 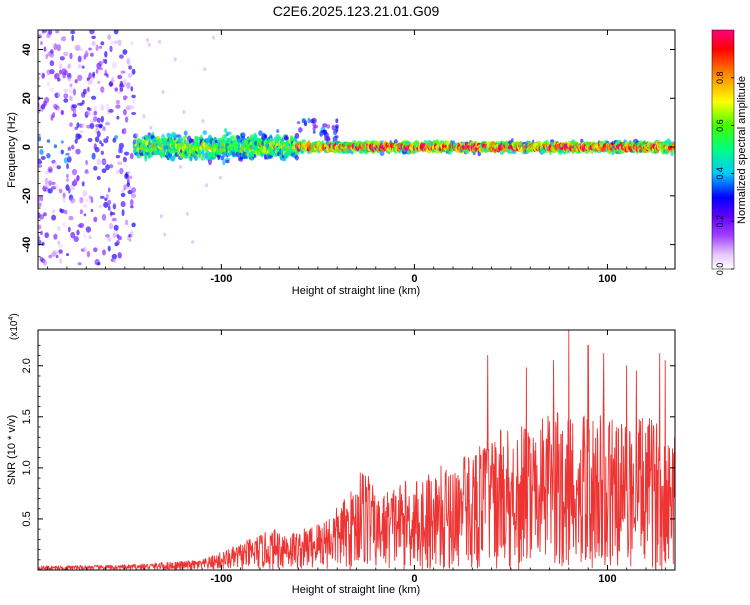 I want to click on snr-ytick-label: 1.0, so click(x=27, y=467).